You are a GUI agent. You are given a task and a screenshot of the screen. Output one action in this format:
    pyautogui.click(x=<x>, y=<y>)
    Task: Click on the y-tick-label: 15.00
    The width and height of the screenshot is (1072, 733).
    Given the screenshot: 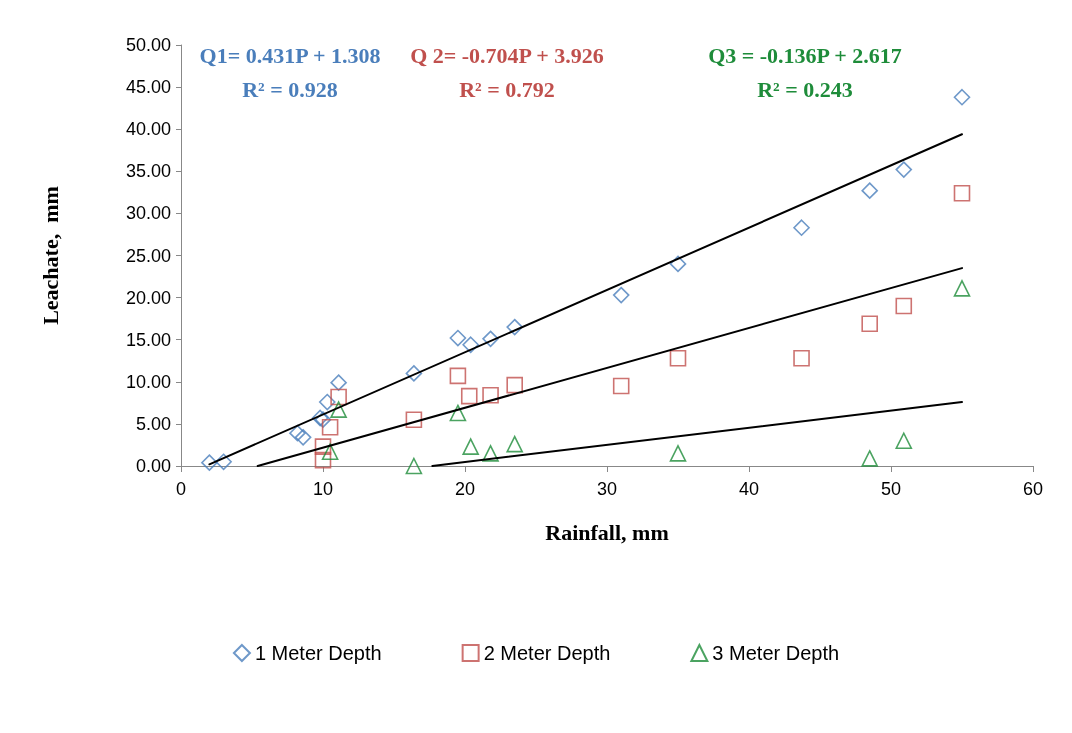 What is the action you would take?
    pyautogui.click(x=148, y=339)
    